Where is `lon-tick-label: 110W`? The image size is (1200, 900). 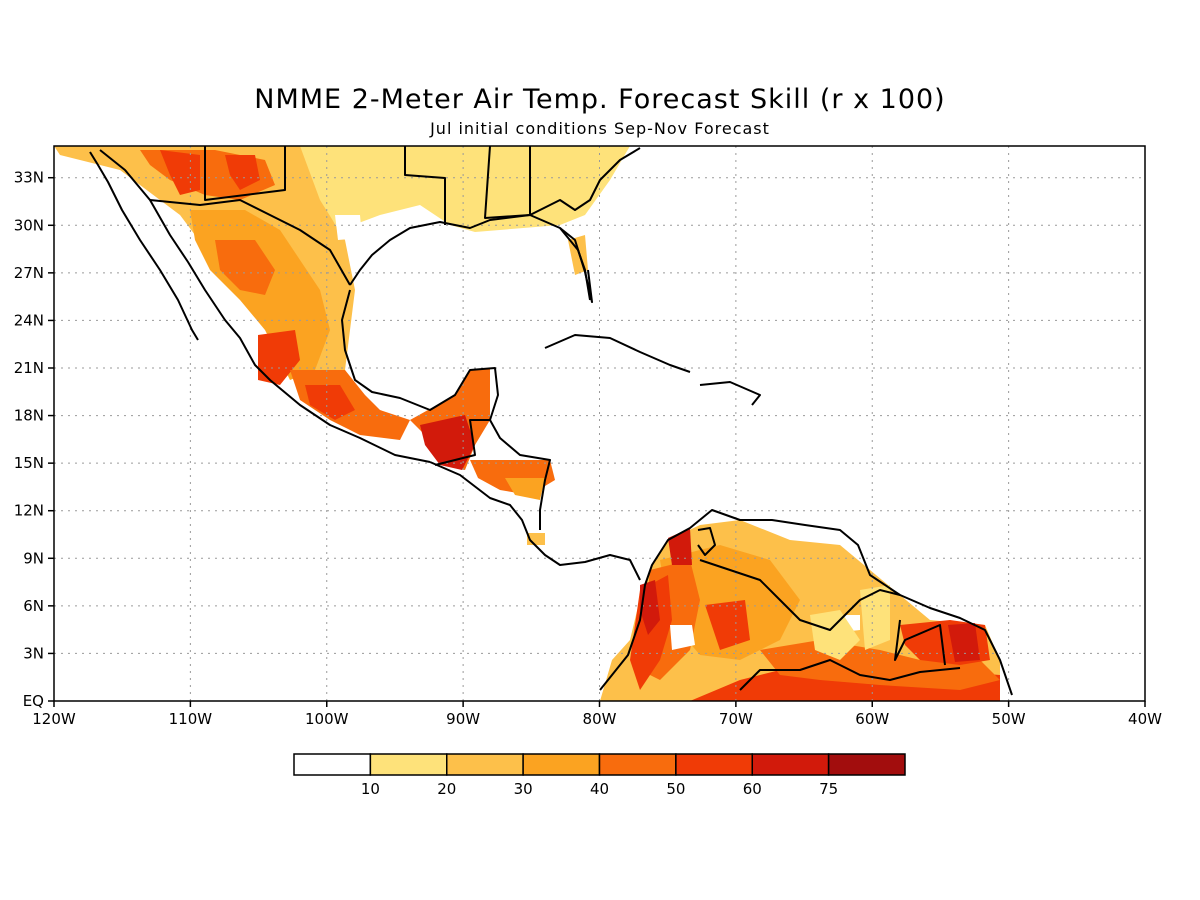 lon-tick-label: 110W is located at coordinates (191, 719).